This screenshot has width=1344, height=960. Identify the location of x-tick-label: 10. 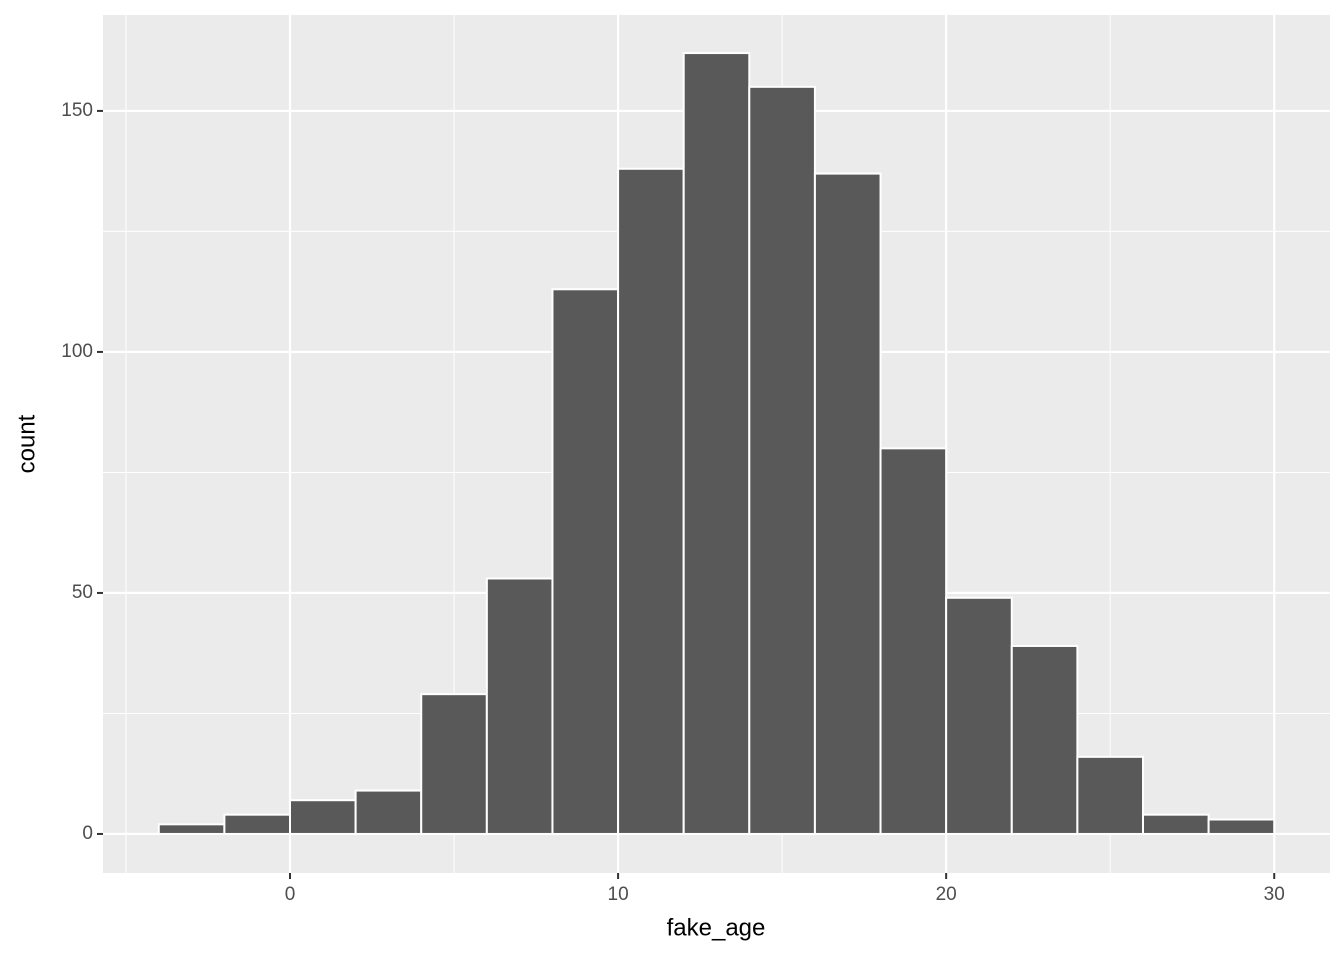
(618, 894).